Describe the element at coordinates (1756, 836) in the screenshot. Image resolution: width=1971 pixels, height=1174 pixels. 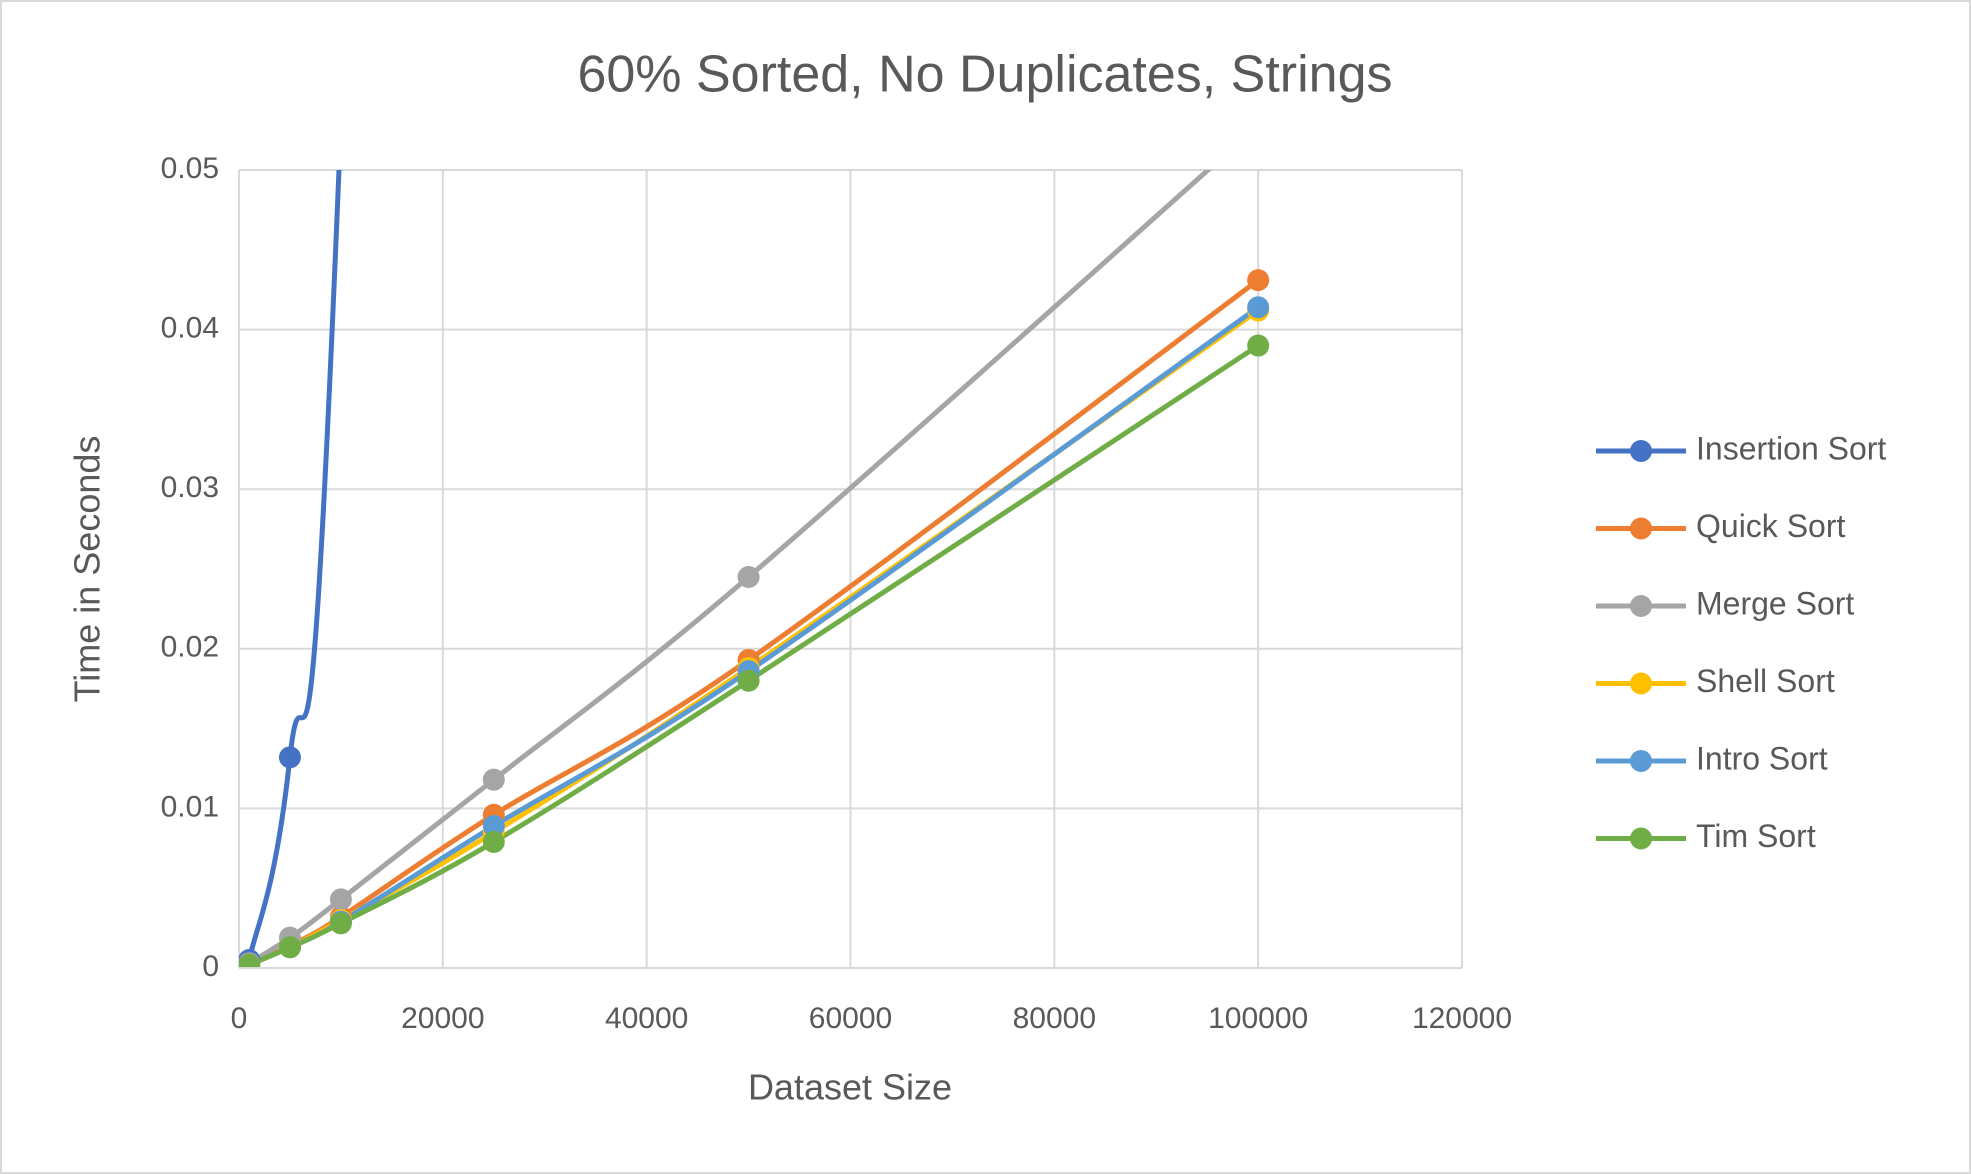
I see `legend-text: Tim Sort` at that location.